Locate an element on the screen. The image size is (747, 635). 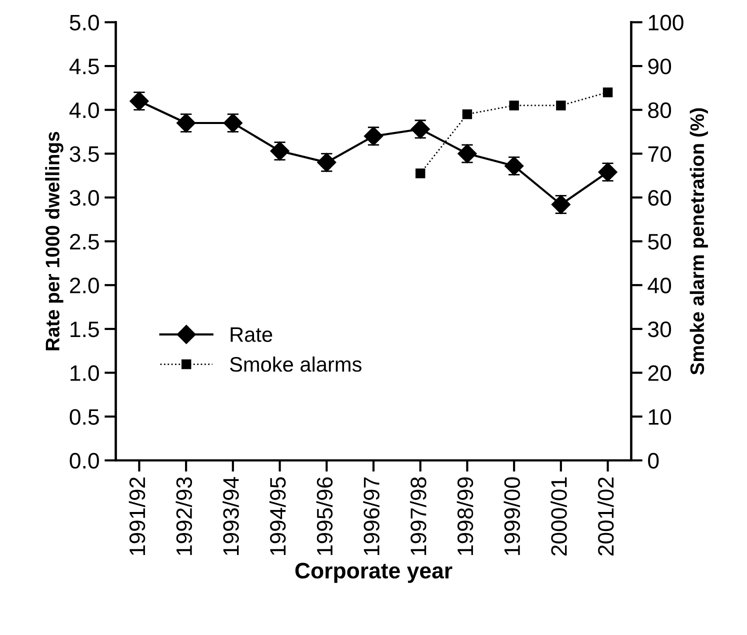
x-tick-label: 1992/93 is located at coordinates (184, 516).